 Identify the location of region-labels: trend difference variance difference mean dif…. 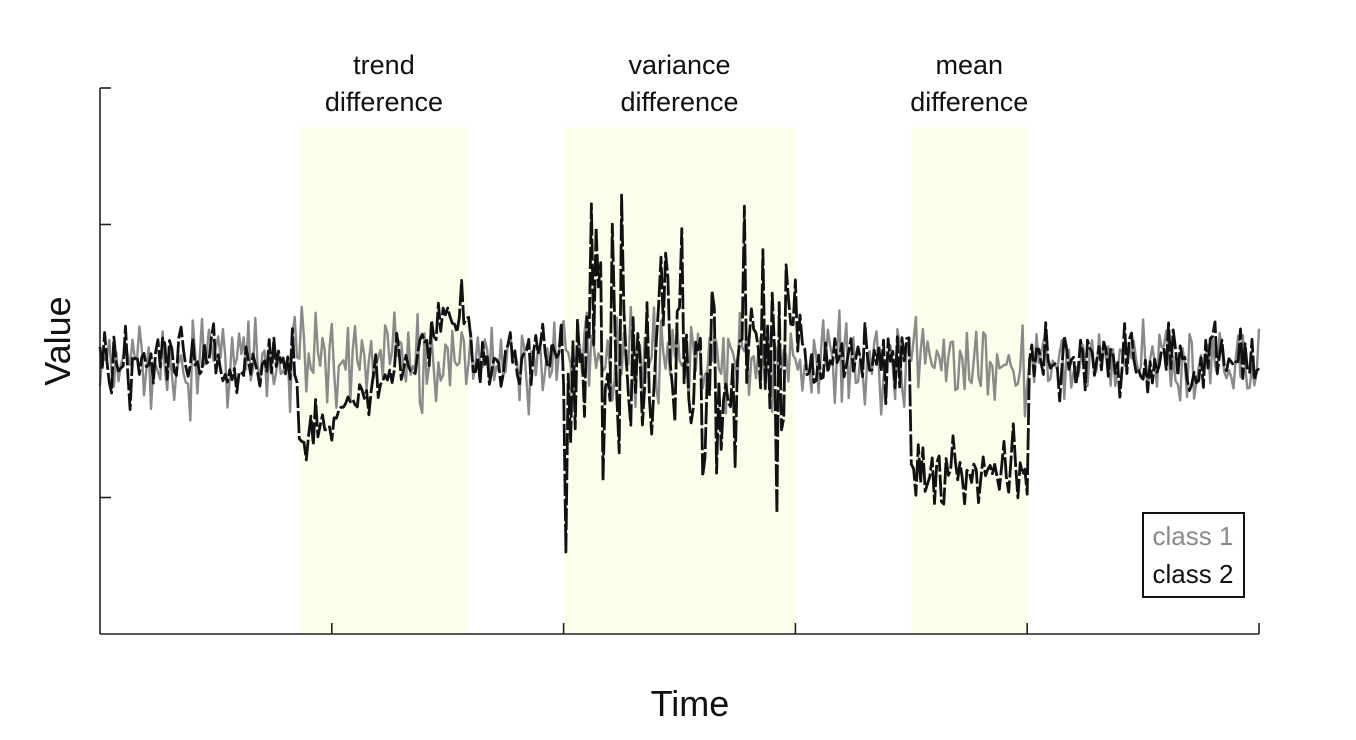
(676, 83).